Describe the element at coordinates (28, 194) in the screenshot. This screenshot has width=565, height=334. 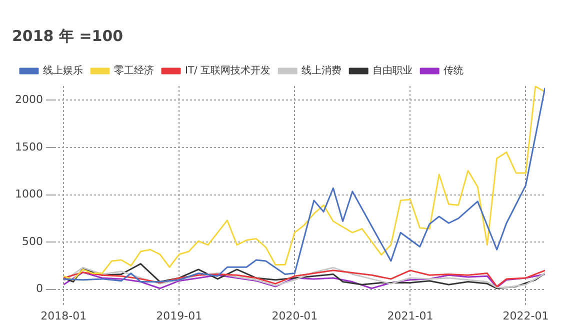
I see `y-tick-label: 1000` at that location.